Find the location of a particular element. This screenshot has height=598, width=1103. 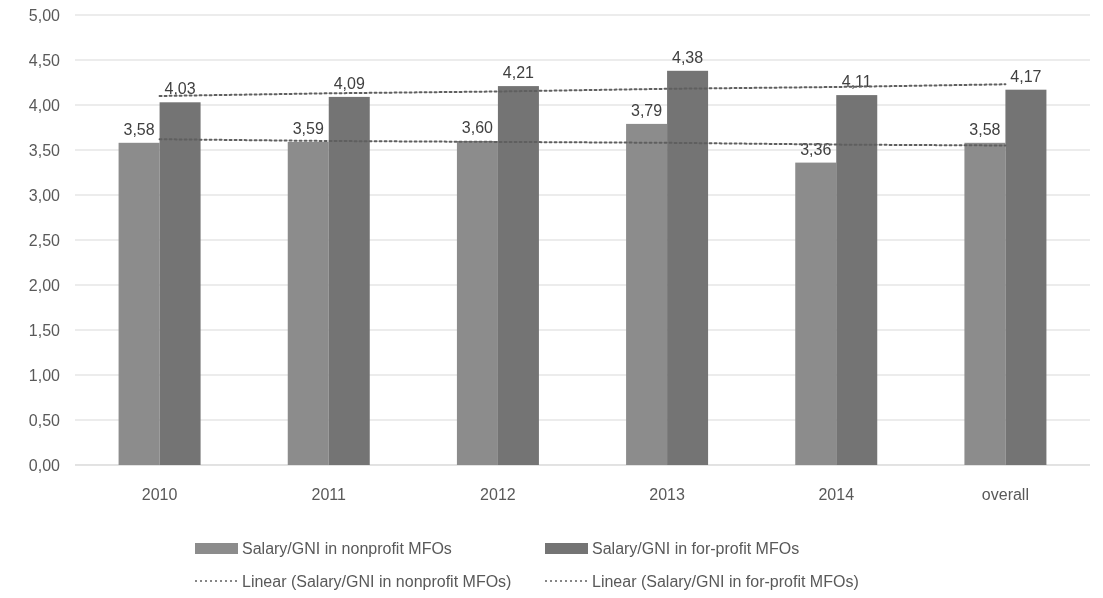

data-label: 4,09 is located at coordinates (349, 83).